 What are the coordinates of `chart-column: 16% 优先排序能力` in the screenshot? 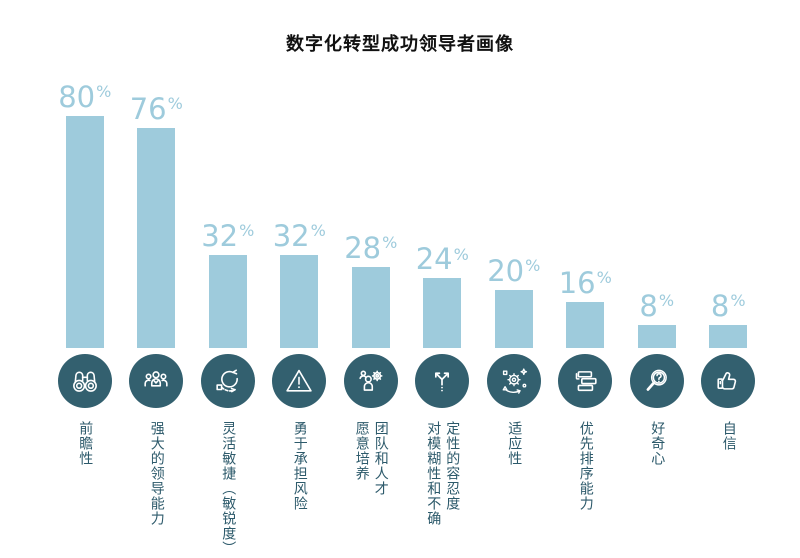 It's located at (586, 317).